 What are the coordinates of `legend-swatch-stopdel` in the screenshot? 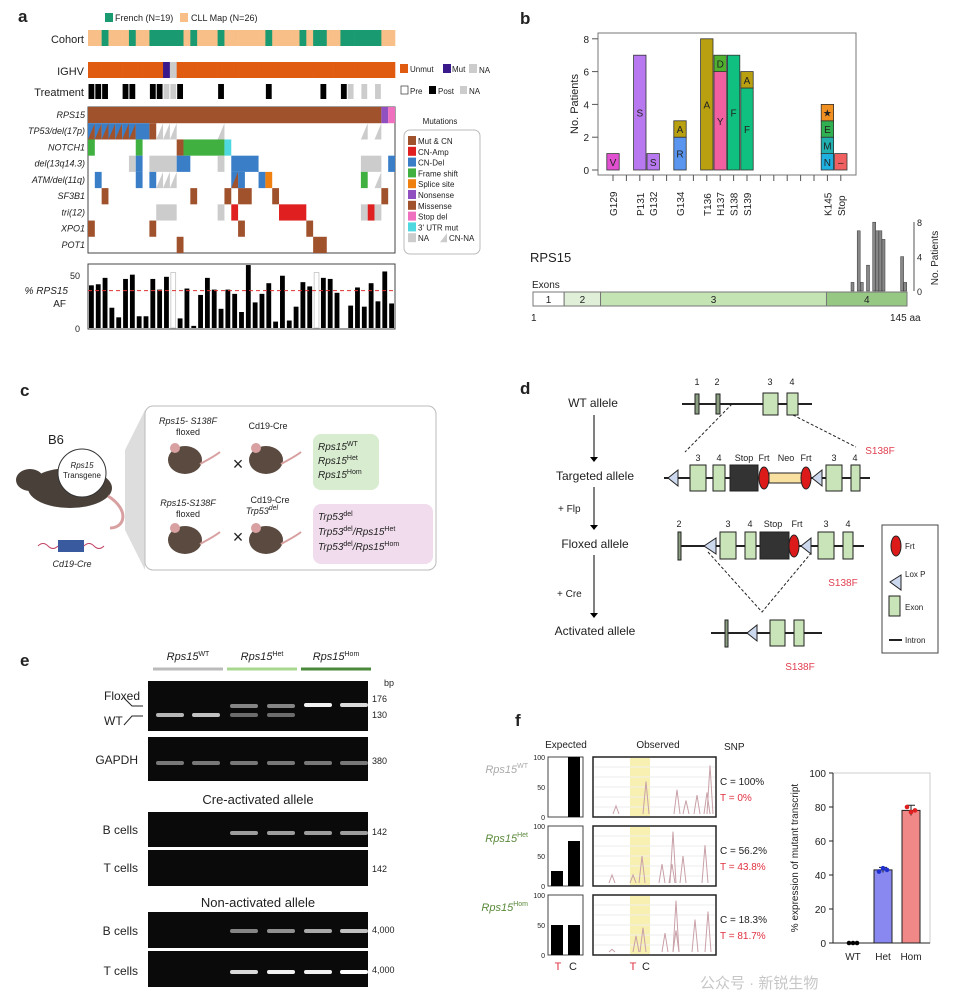 It's located at (412, 216).